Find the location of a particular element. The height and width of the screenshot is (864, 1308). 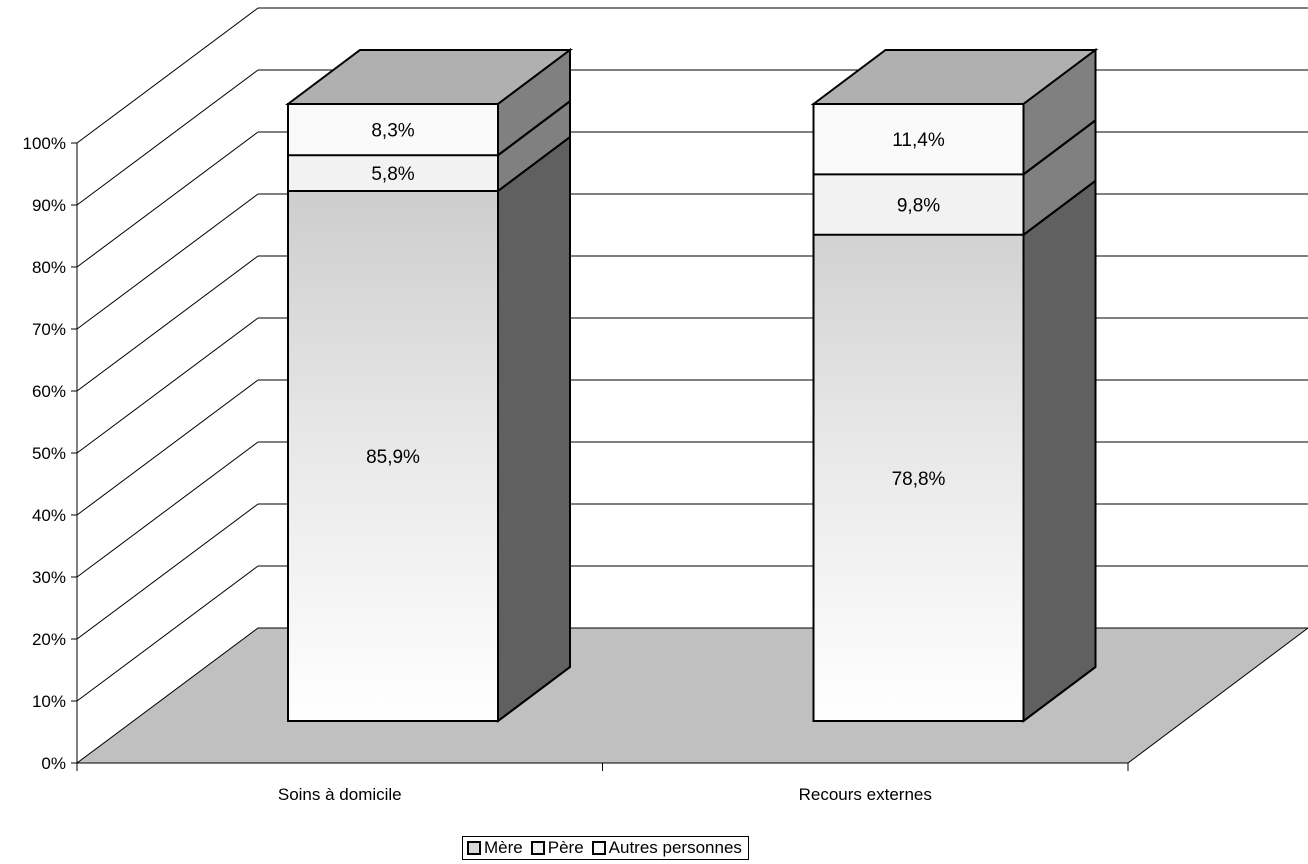

legend-label-mere: Mère is located at coordinates (503, 847).